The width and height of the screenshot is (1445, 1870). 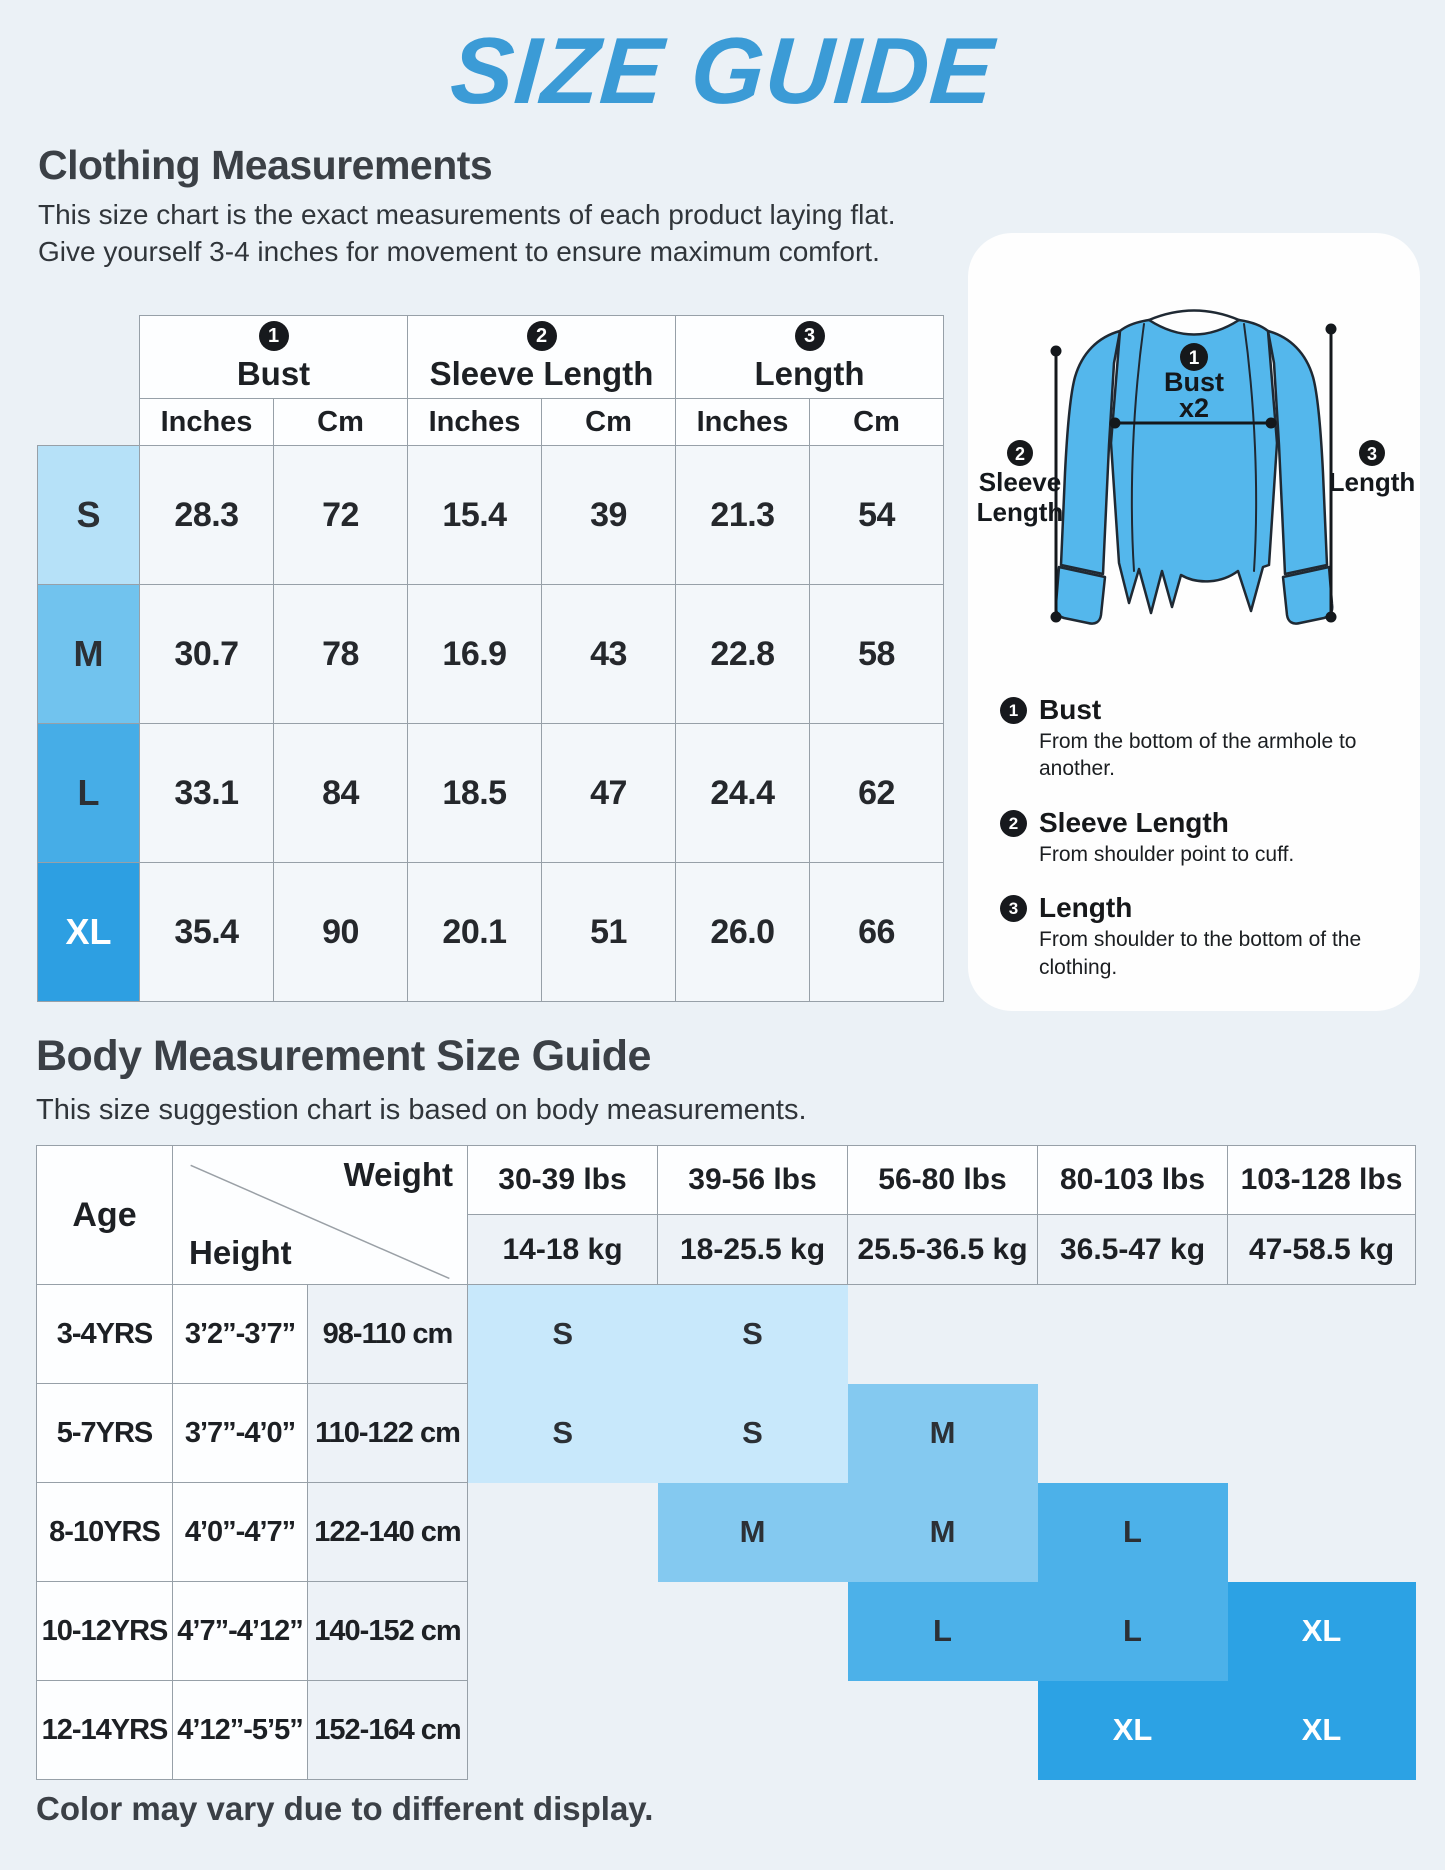 I want to click on table-cell: 66, so click(x=876, y=932).